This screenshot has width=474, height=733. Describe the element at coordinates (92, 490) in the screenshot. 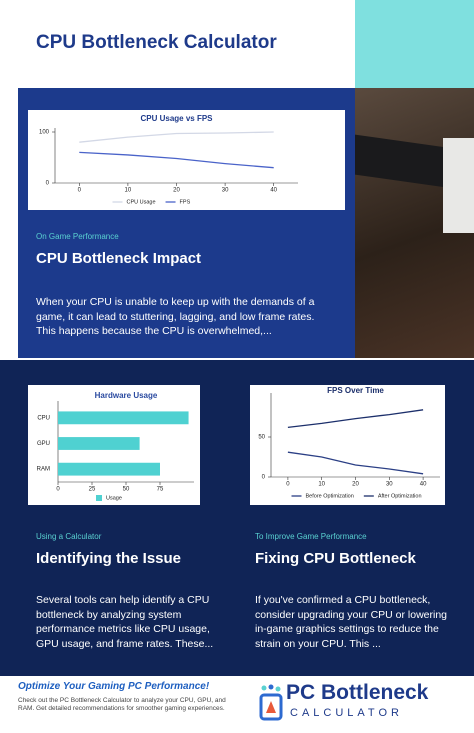

I see `x-tick-label: 25` at that location.